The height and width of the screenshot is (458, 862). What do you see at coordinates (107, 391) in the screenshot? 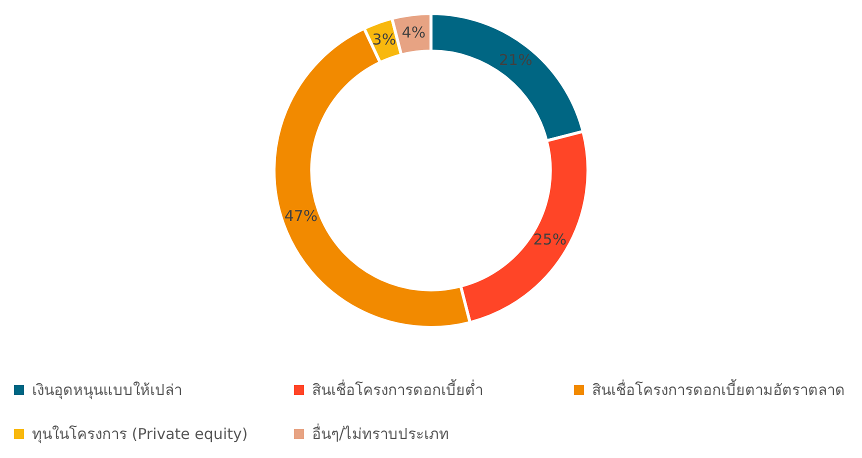
I see `legend-label: เงินอุดหนุนแบบให้เปล่า` at bounding box center [107, 391].